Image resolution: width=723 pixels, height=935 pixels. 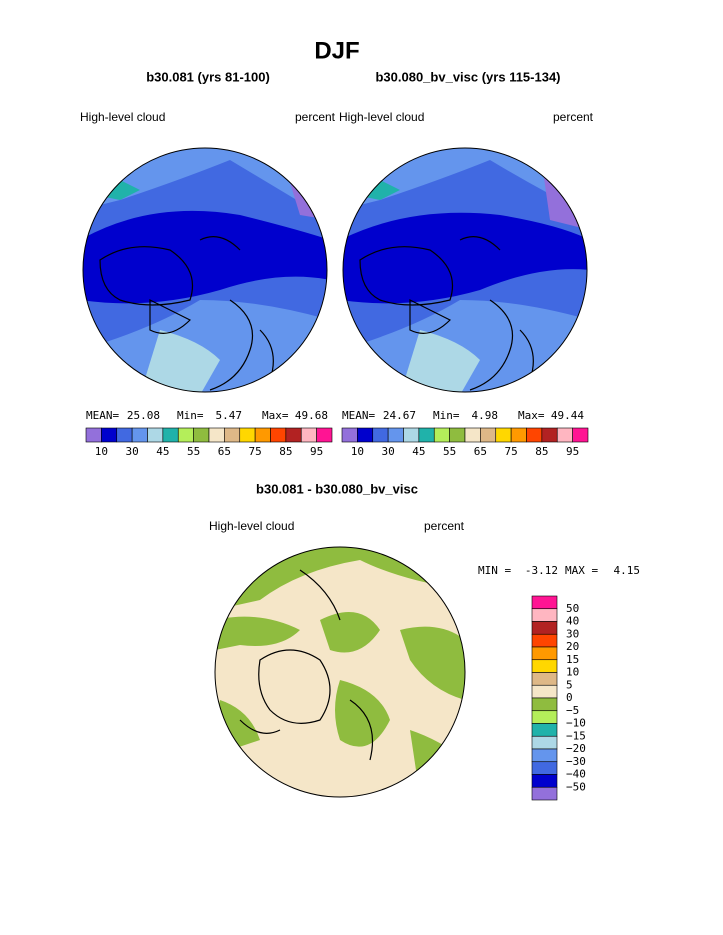 What do you see at coordinates (576, 786) in the screenshot?
I see `colorbar-label: −50` at bounding box center [576, 786].